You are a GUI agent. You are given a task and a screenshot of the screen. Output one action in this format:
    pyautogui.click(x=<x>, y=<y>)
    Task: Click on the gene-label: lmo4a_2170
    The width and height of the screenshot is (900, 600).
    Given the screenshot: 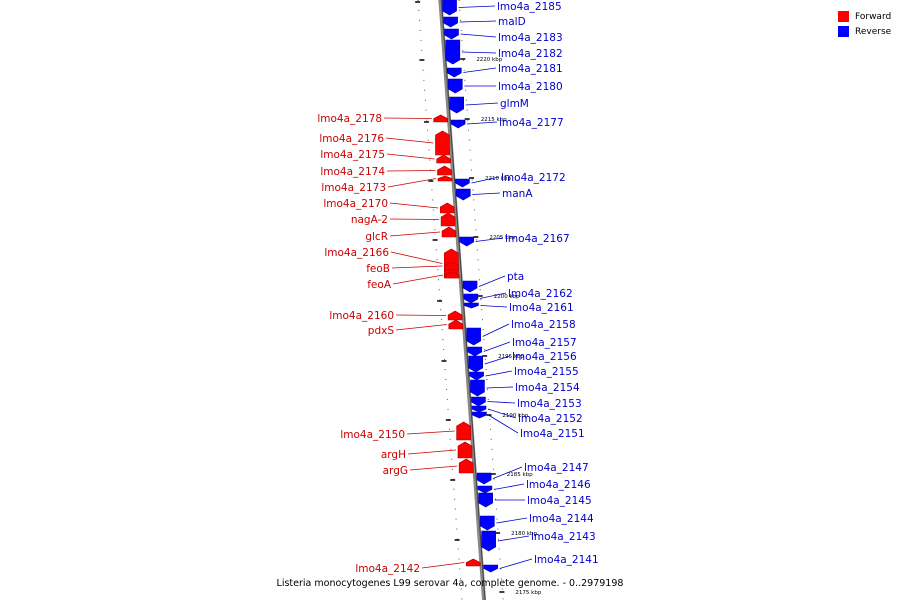 What is the action you would take?
    pyautogui.click(x=355, y=204)
    